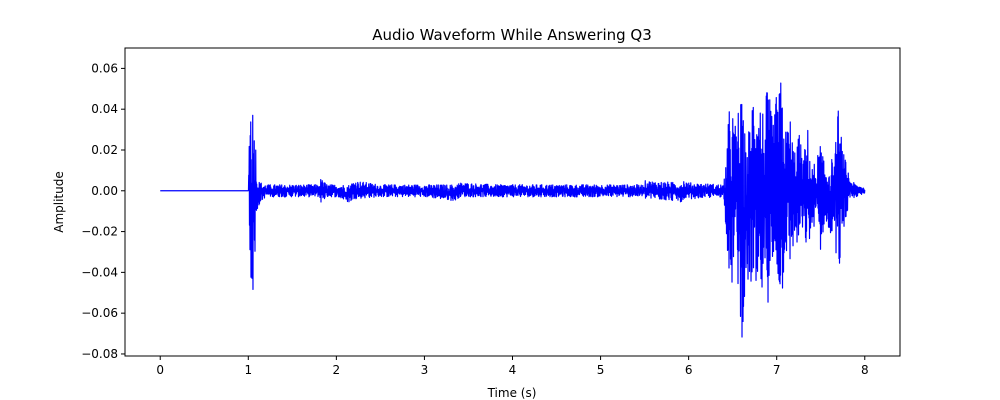  I want to click on y-tick-label: 0.06, so click(104, 68).